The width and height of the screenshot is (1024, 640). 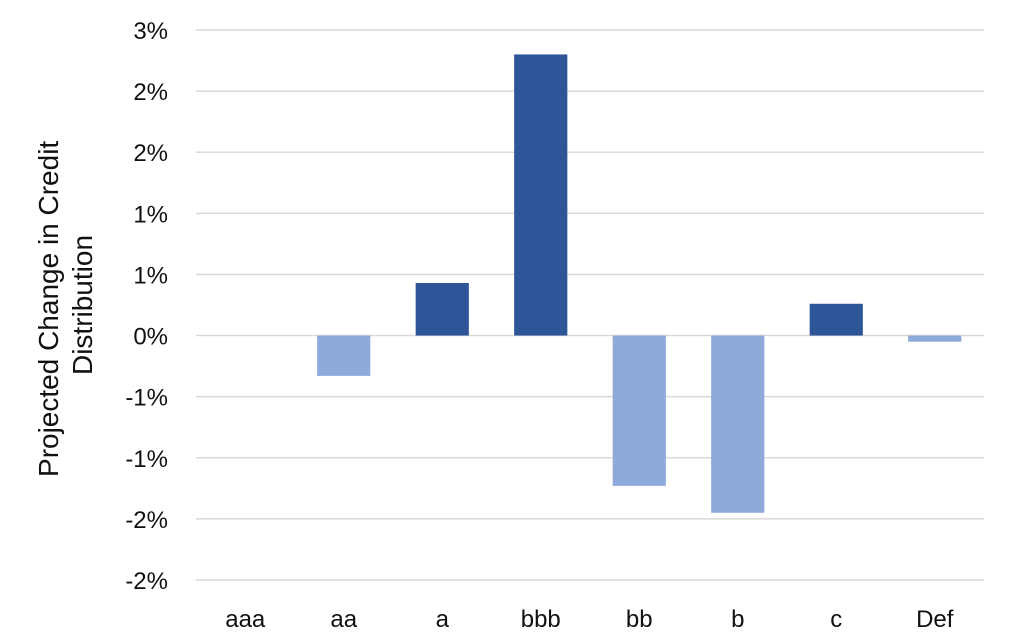 What do you see at coordinates (737, 619) in the screenshot?
I see `x-tick-label: b` at bounding box center [737, 619].